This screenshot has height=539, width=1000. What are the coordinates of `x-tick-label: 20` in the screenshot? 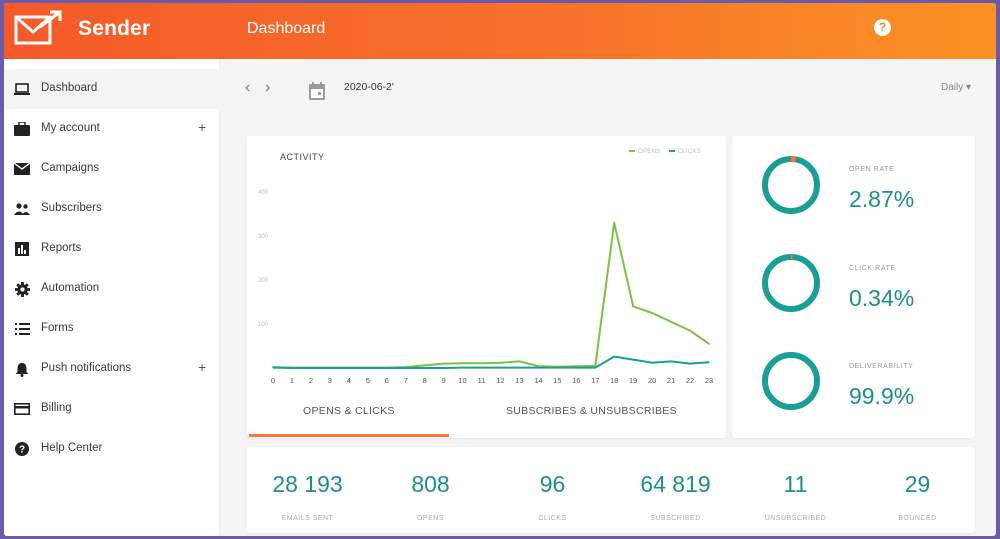 It's located at (652, 380).